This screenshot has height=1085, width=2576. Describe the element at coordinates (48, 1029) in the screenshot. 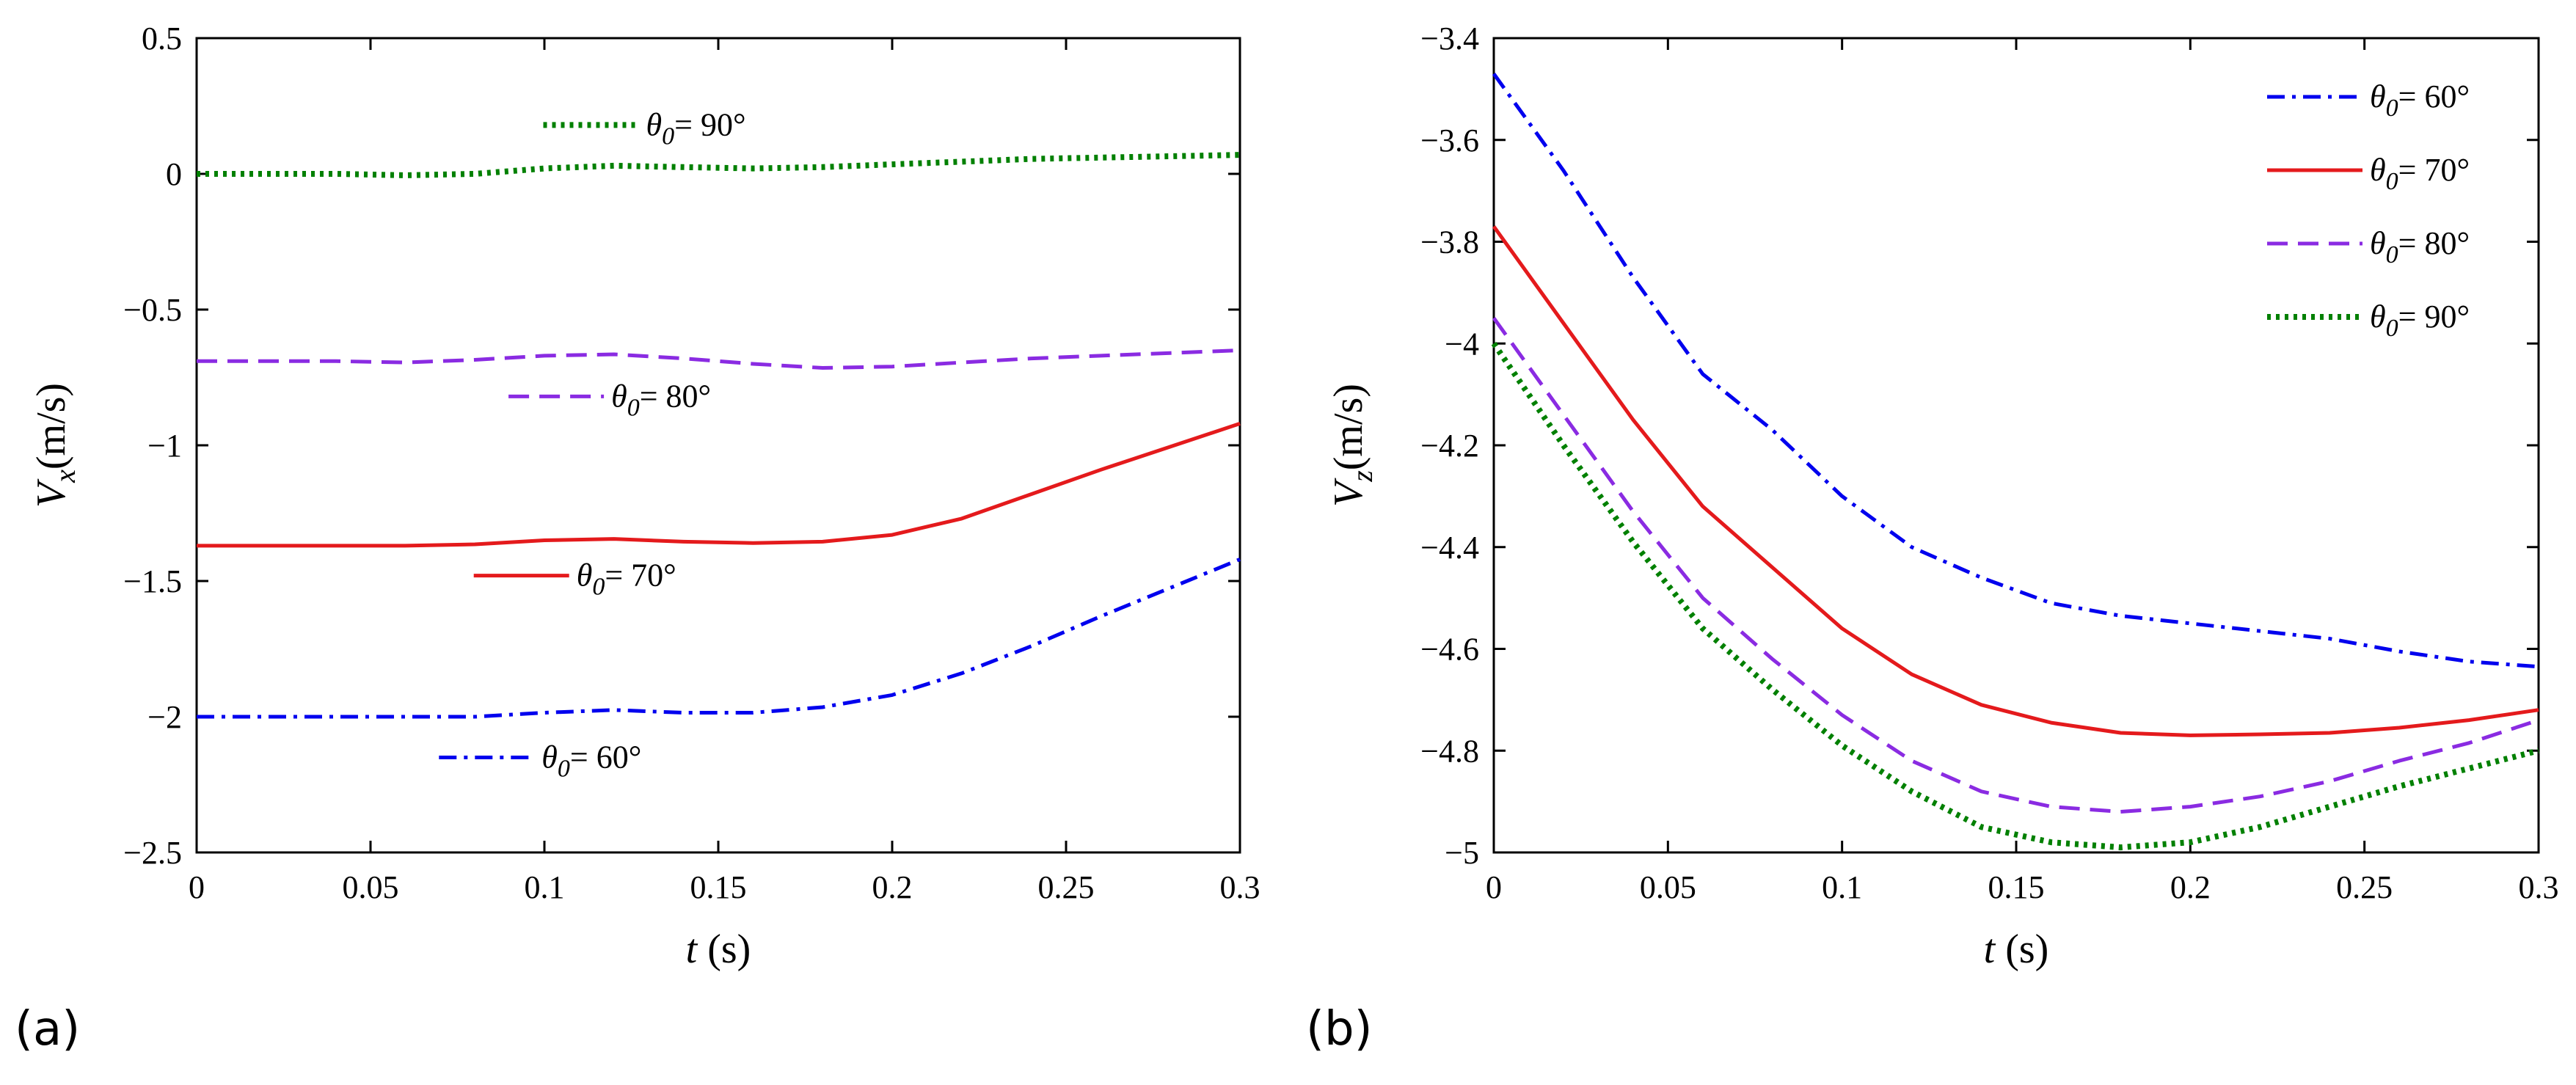

I see `panel-label-a: (a)` at that location.